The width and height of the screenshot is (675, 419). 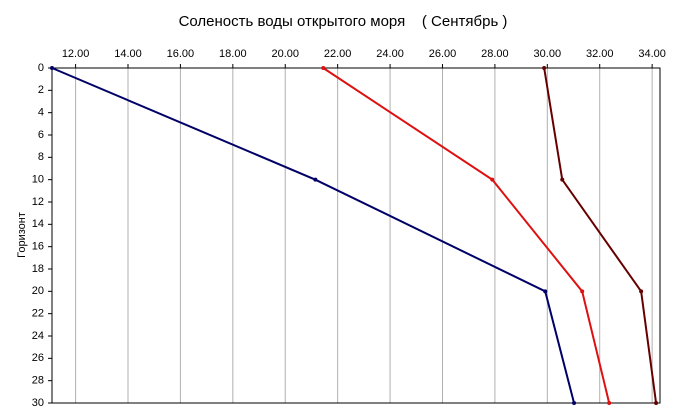 I want to click on x-tick-label: 24.00, so click(x=390, y=54).